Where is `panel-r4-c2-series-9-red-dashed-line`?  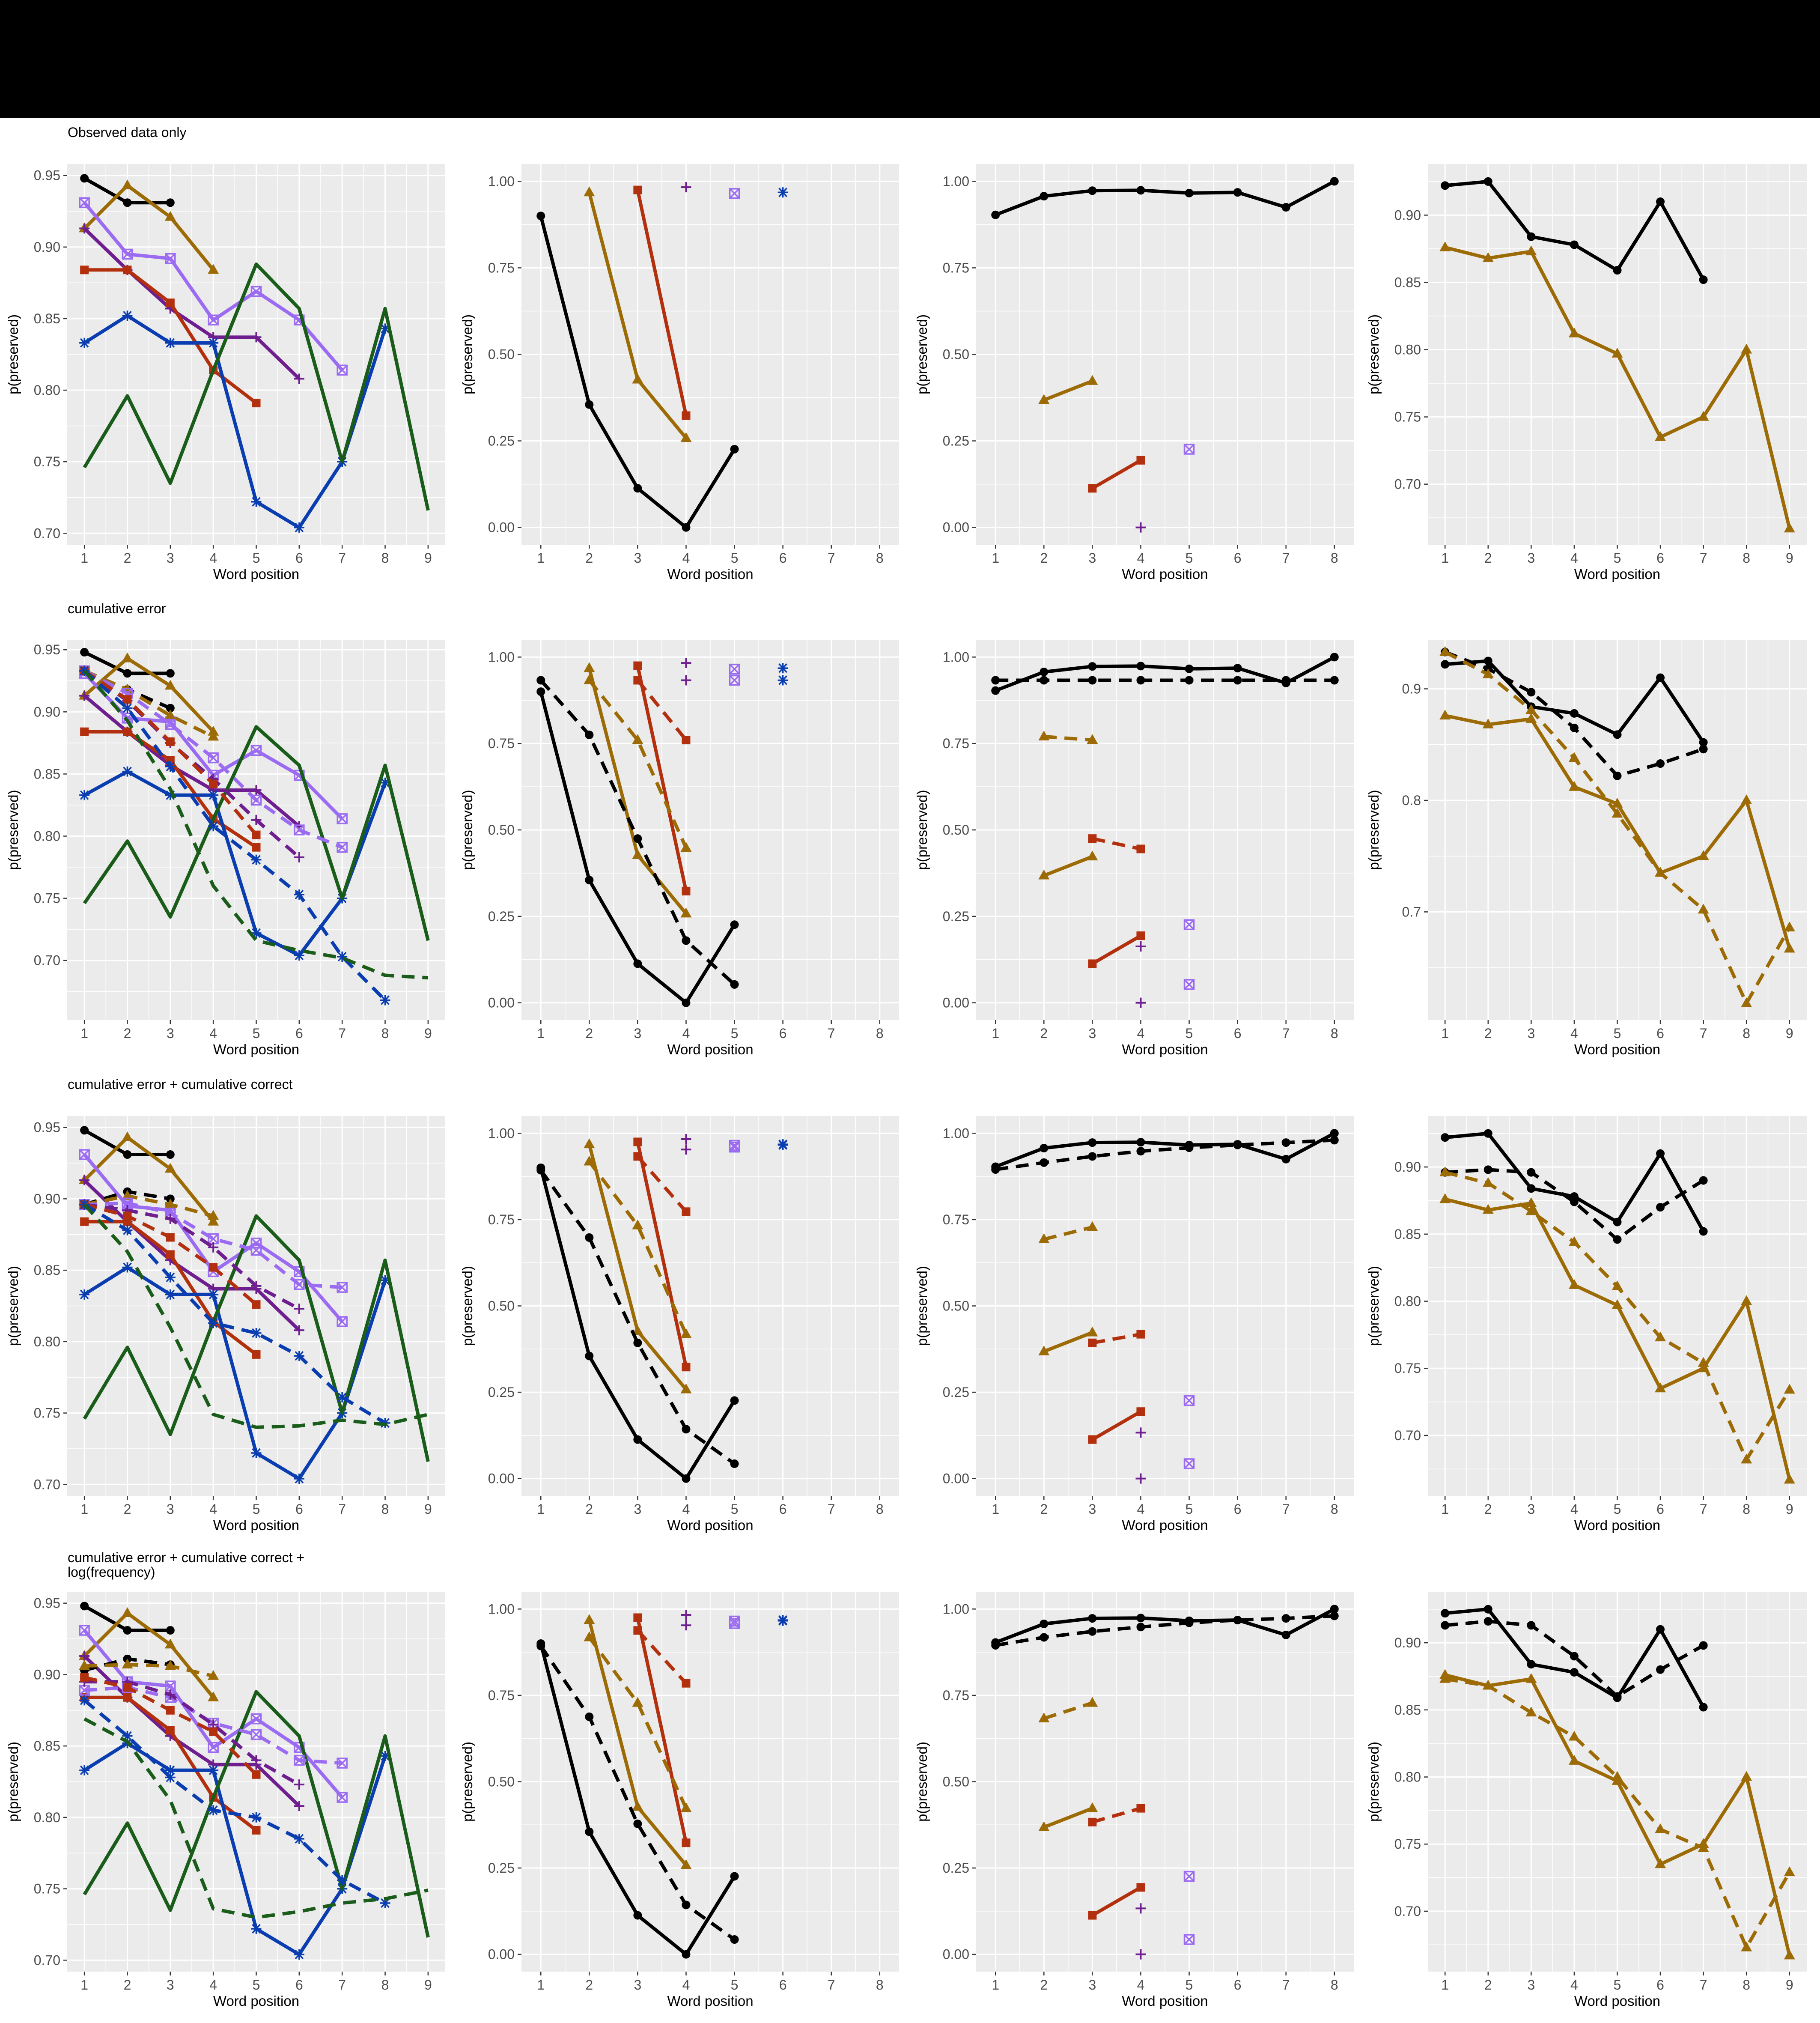 panel-r4-c2-series-9-red-dashed-line is located at coordinates (662, 1657).